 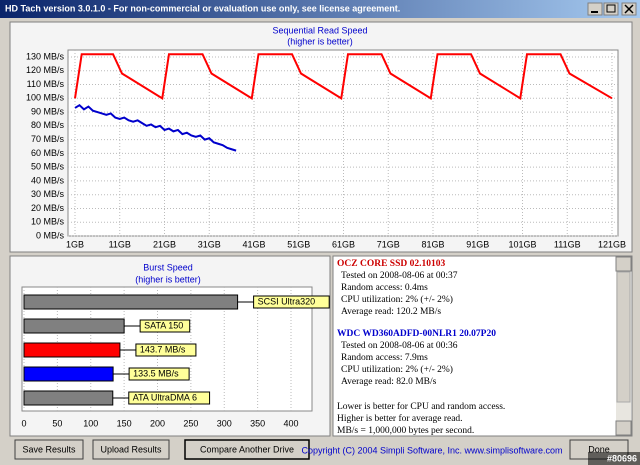 I want to click on note: Higher is better for average read., so click(x=400, y=418).